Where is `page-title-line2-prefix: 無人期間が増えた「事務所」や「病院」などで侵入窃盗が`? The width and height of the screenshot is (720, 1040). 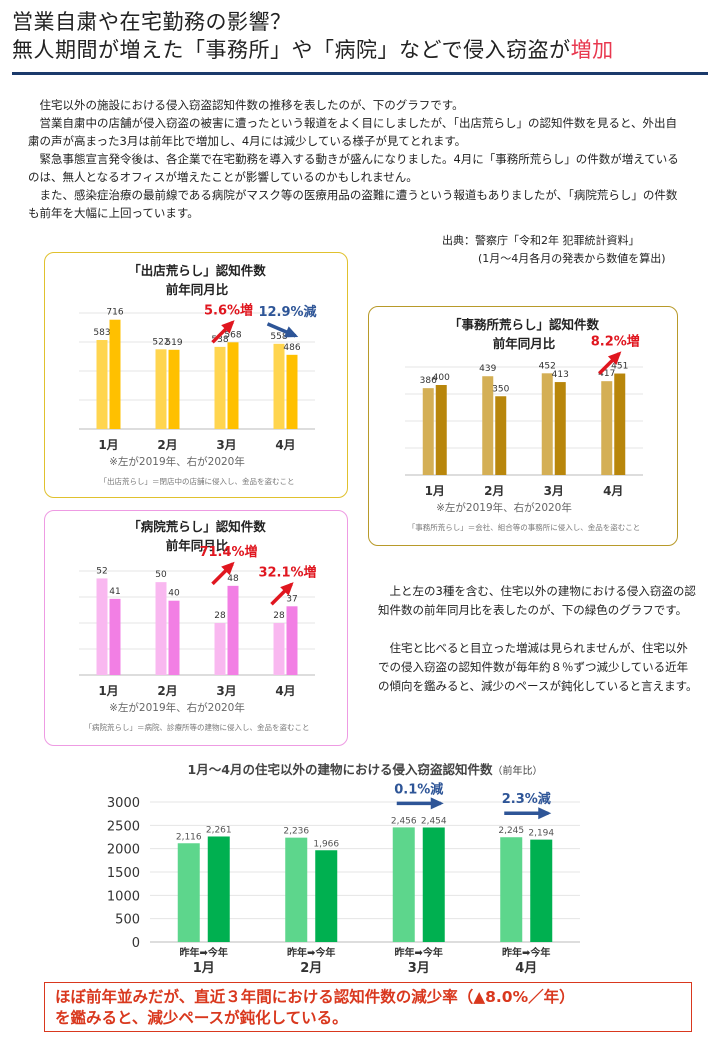 page-title-line2-prefix: 無人期間が増えた「事務所」や「病院」などで侵入窃盗が is located at coordinates (291, 50).